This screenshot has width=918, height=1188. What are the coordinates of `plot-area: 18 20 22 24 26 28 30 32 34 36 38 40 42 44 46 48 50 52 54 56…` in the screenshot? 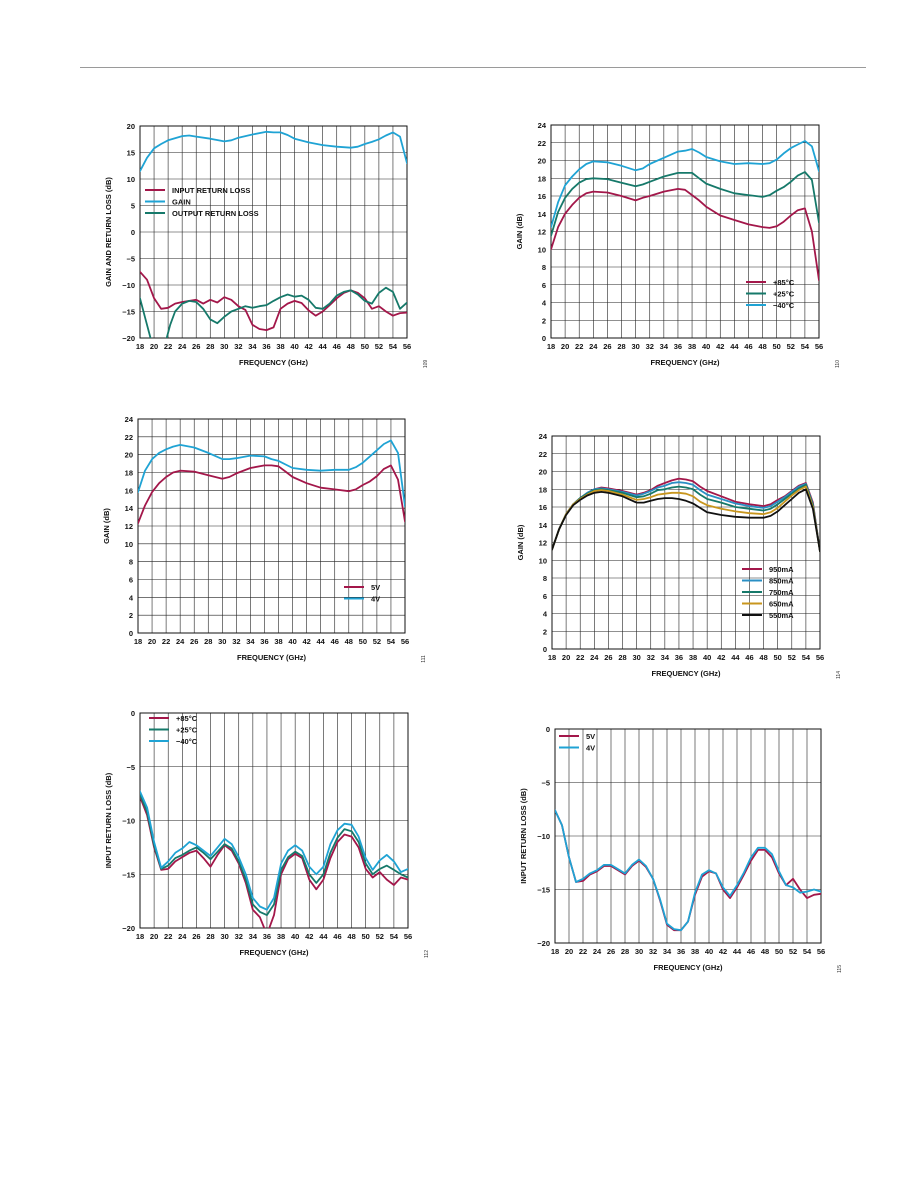 It's located at (266, 245).